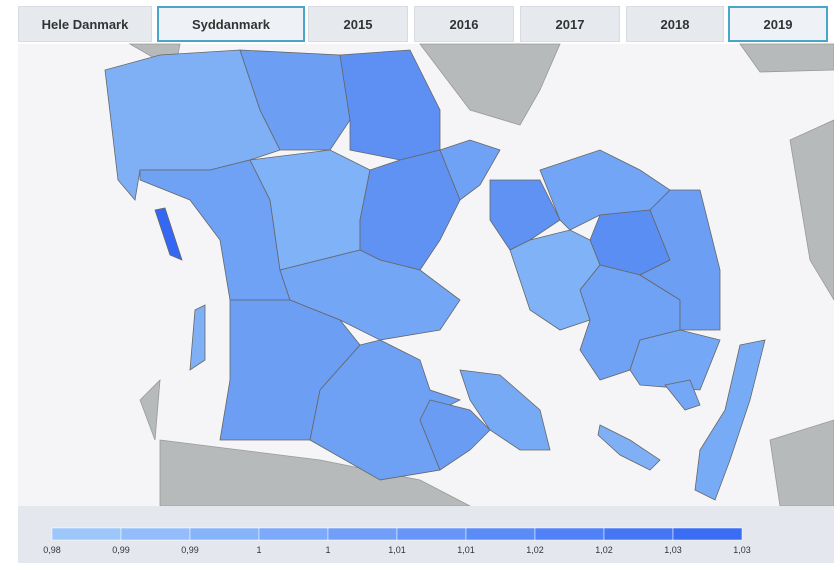 The height and width of the screenshot is (563, 834). What do you see at coordinates (231, 24) in the screenshot?
I see `tab: Syddanmark` at bounding box center [231, 24].